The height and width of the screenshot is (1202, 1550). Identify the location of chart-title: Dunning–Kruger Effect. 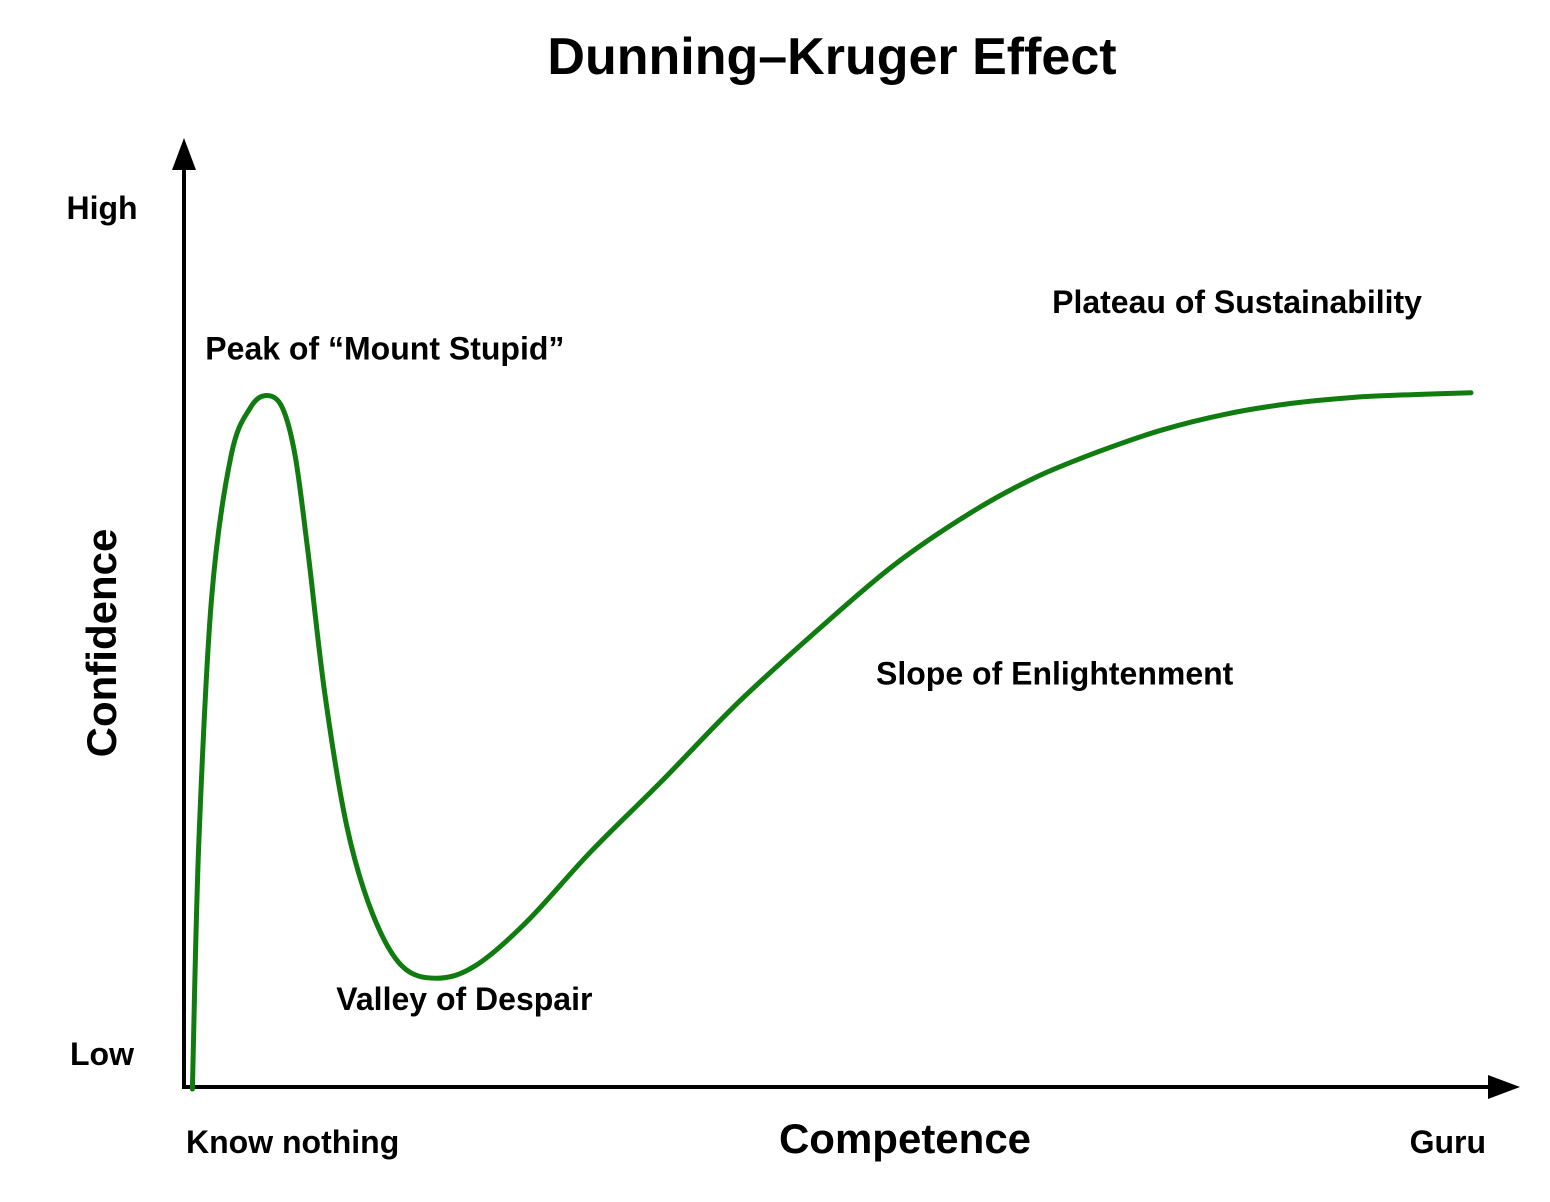
(831, 57).